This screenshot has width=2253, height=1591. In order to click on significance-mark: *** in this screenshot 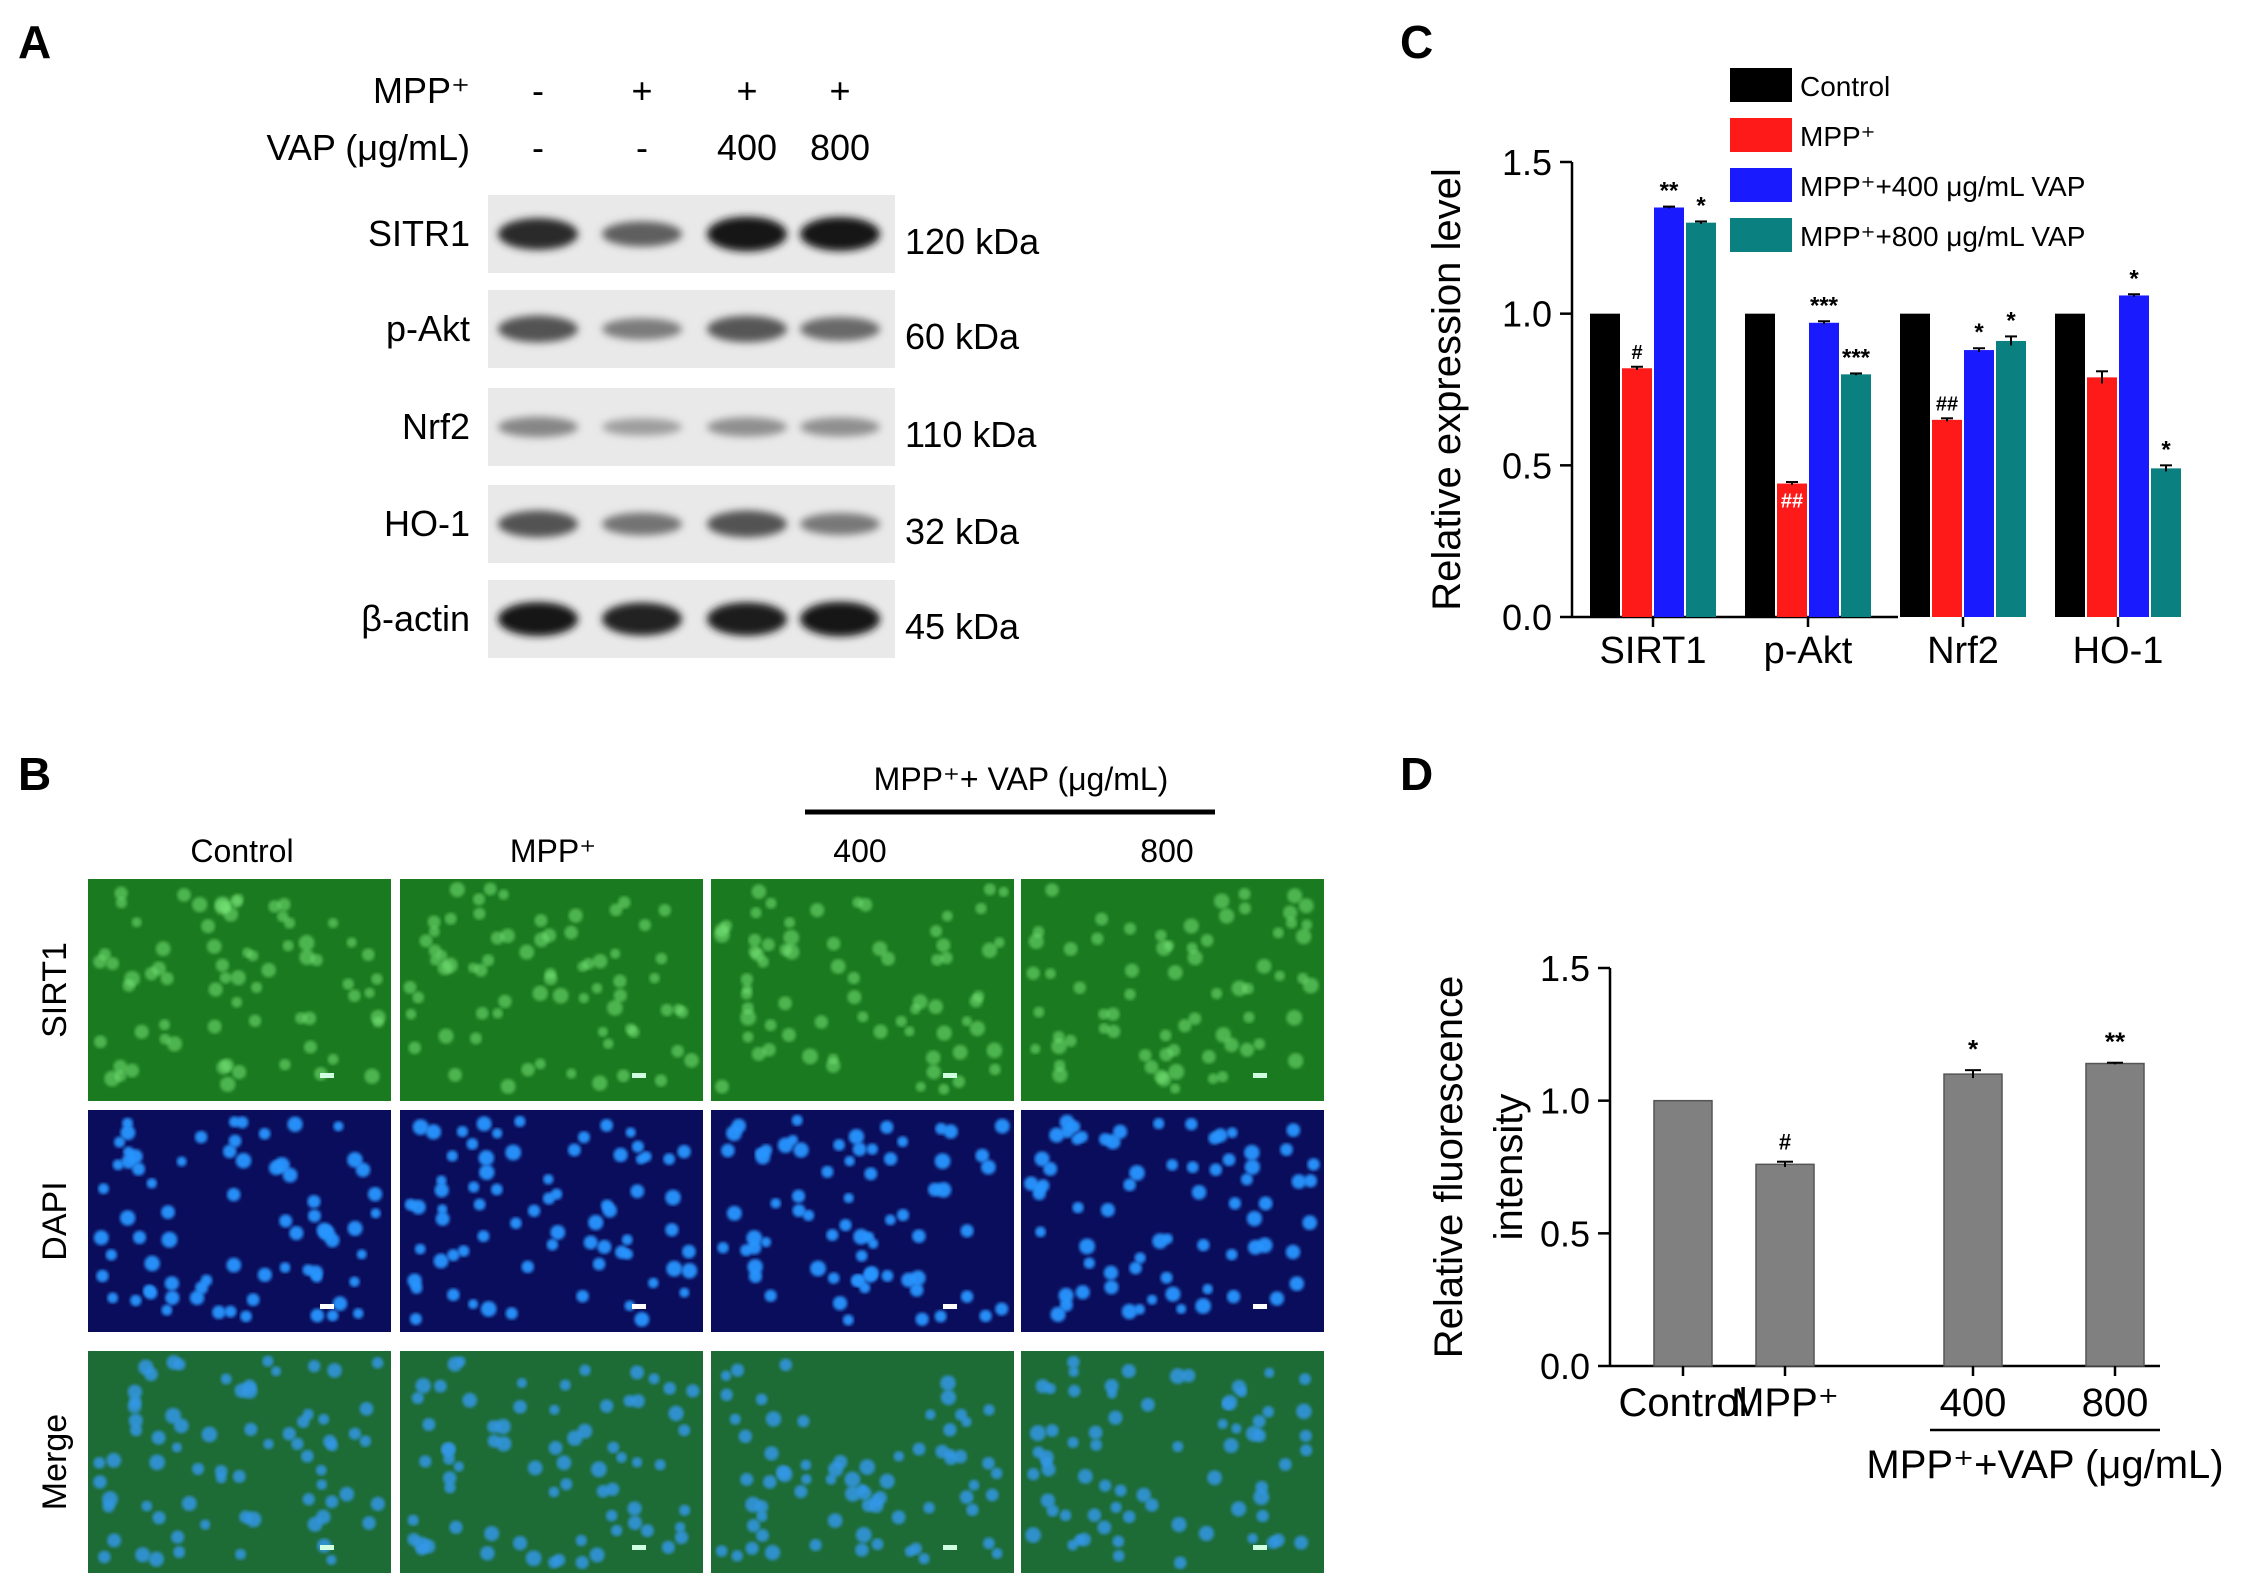, I will do `click(1856, 357)`.